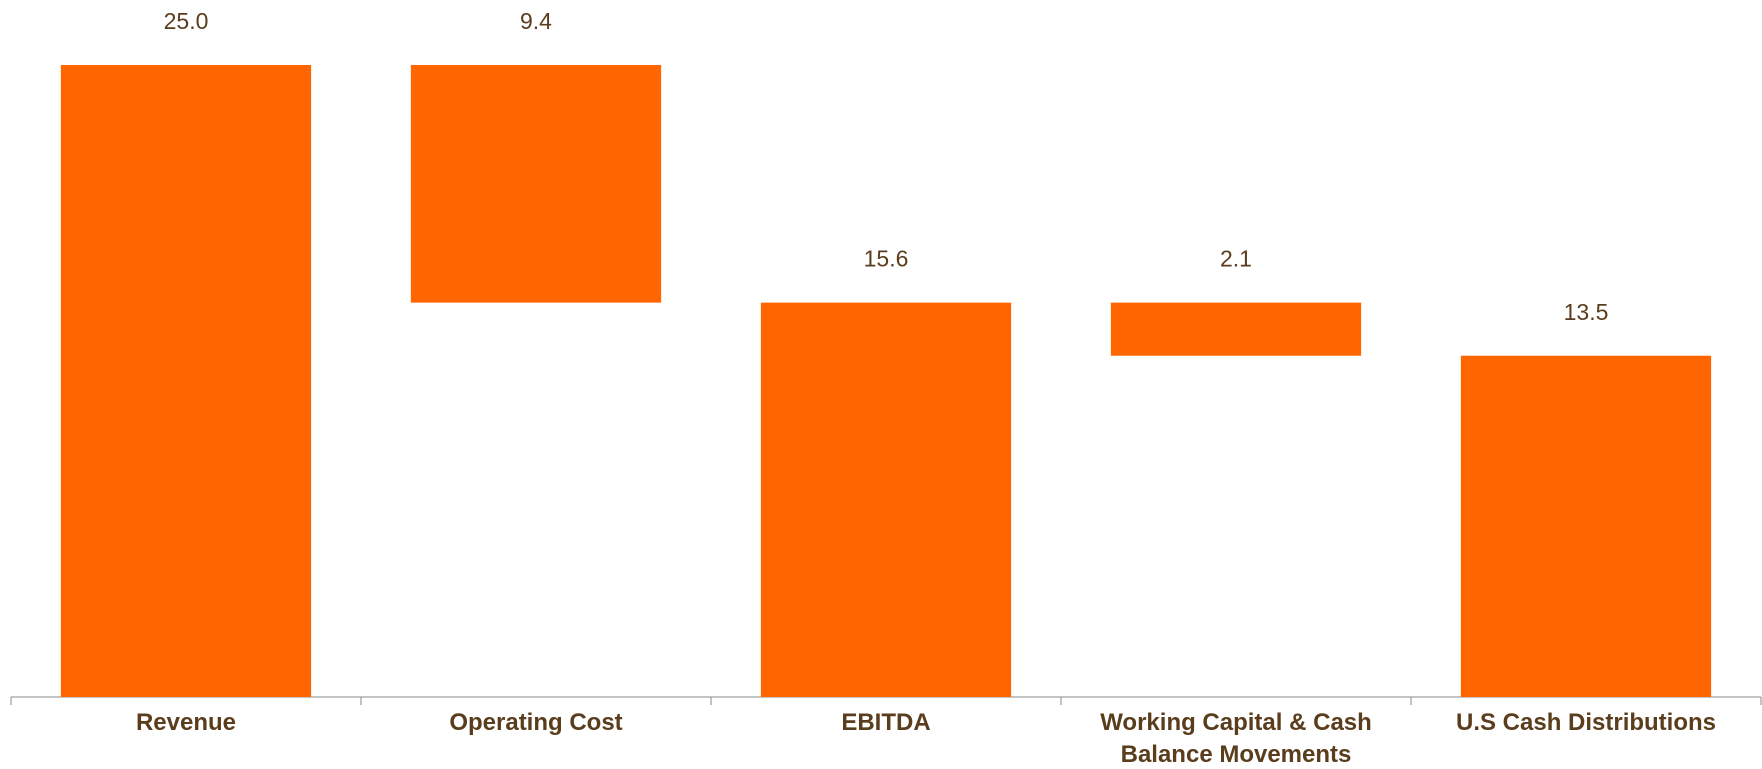 This screenshot has height=769, width=1762. What do you see at coordinates (886, 259) in the screenshot?
I see `data-label: 15.6` at bounding box center [886, 259].